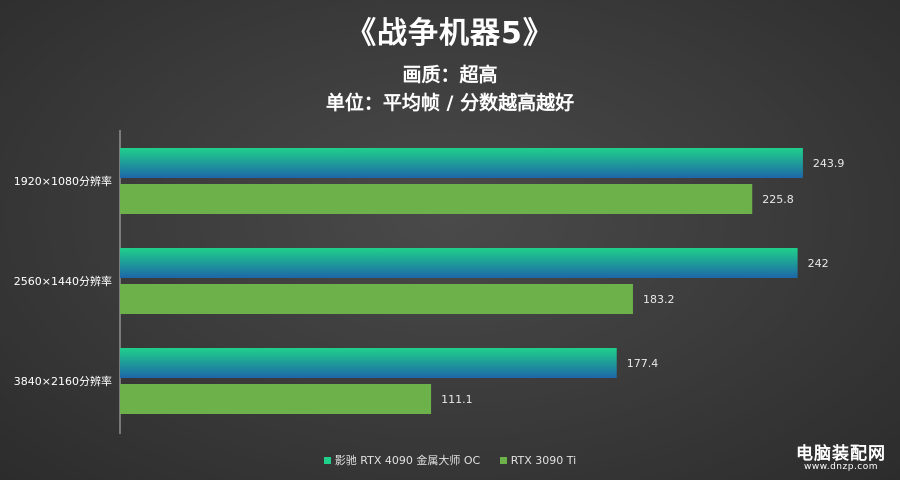 The image size is (900, 480). I want to click on legend-label-series-1: 影驰 RTX 4090 金属大师 OC, so click(407, 460).